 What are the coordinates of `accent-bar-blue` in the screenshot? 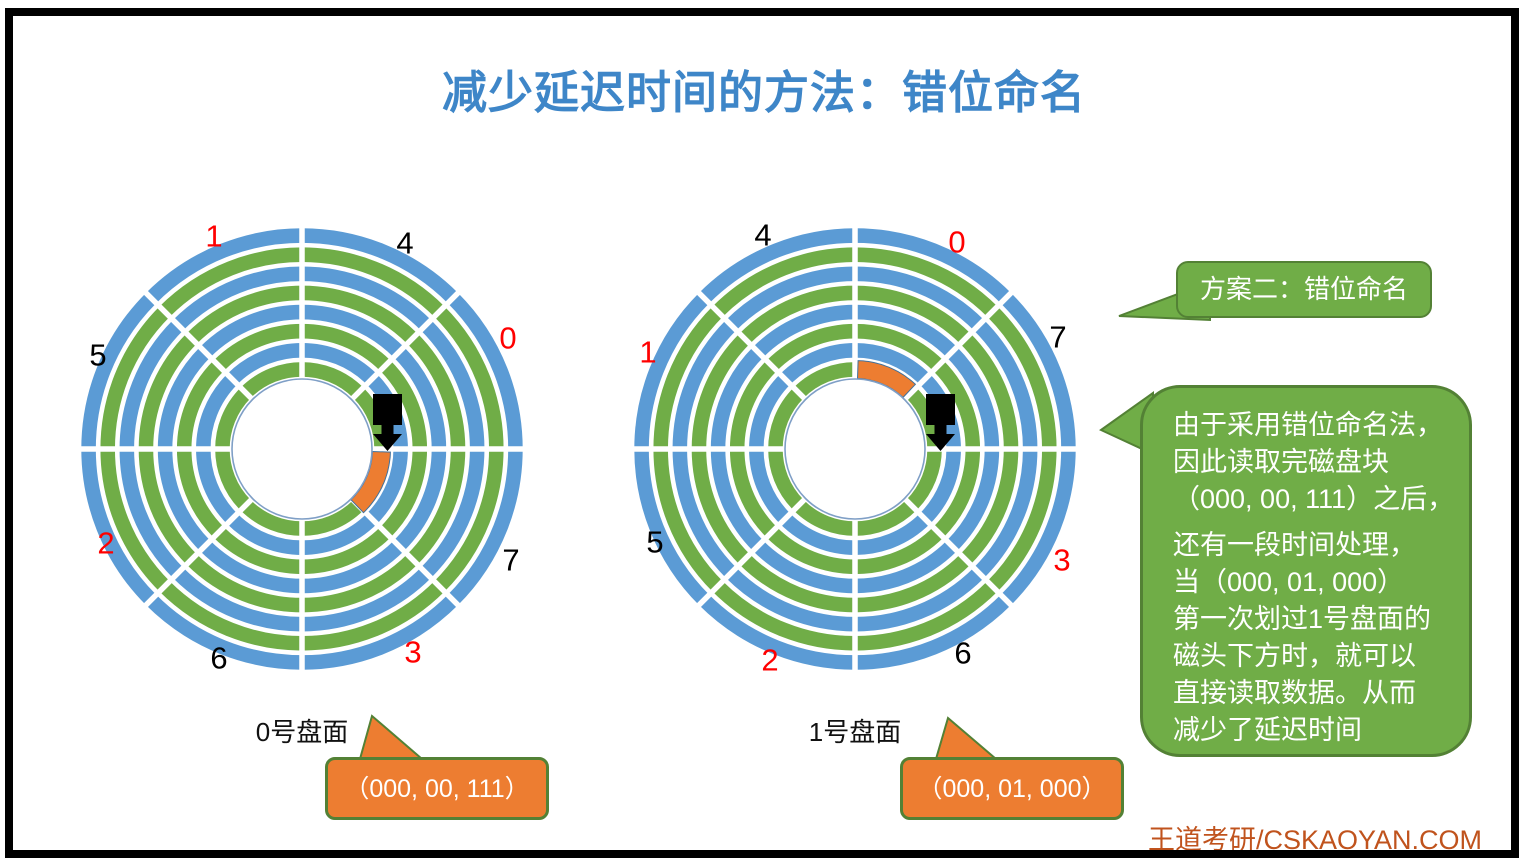 It's located at (521, 122).